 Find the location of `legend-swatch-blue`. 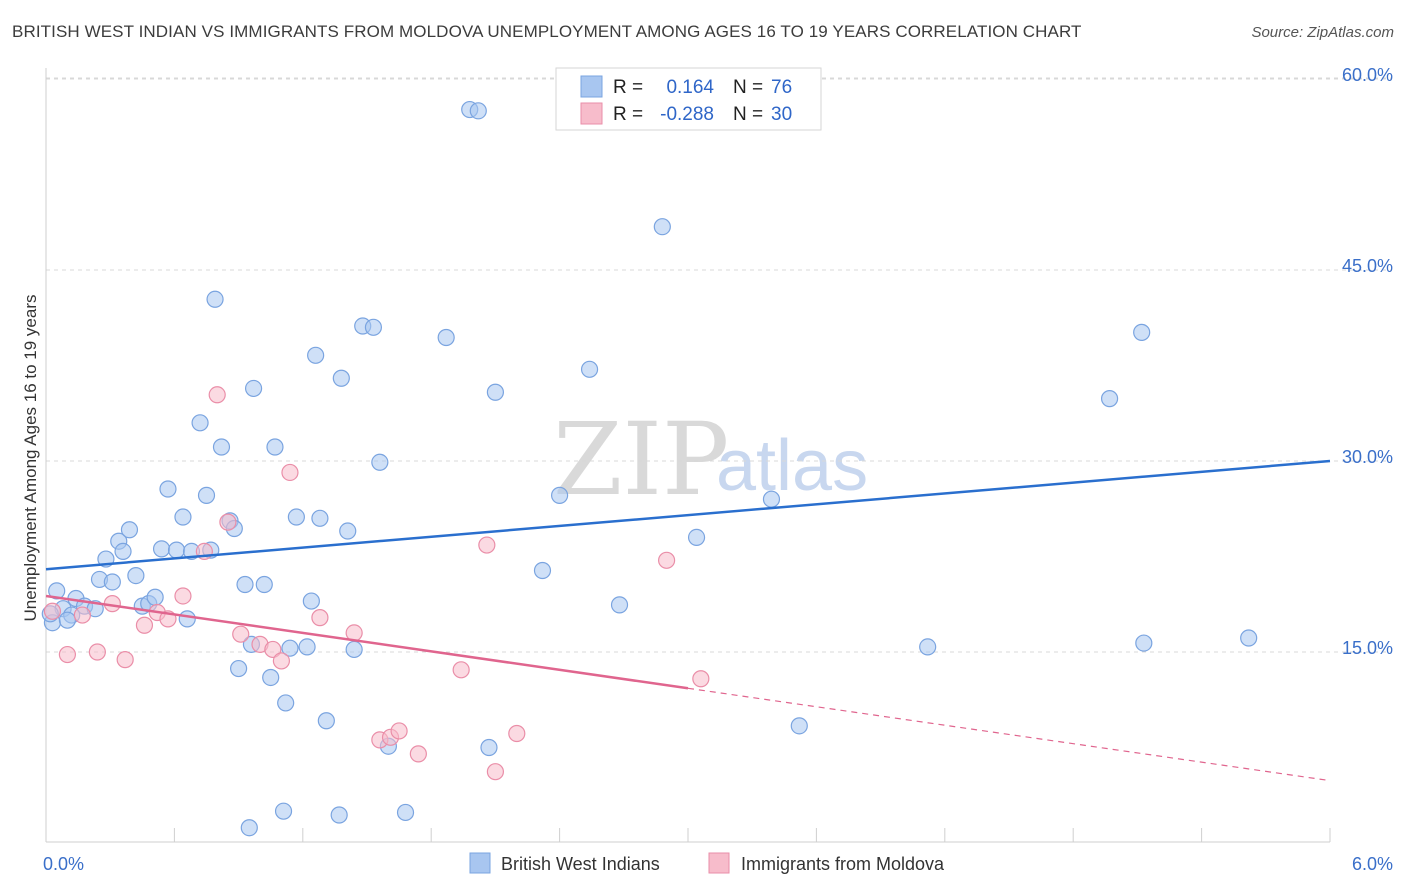

legend-swatch-blue is located at coordinates (591, 86).